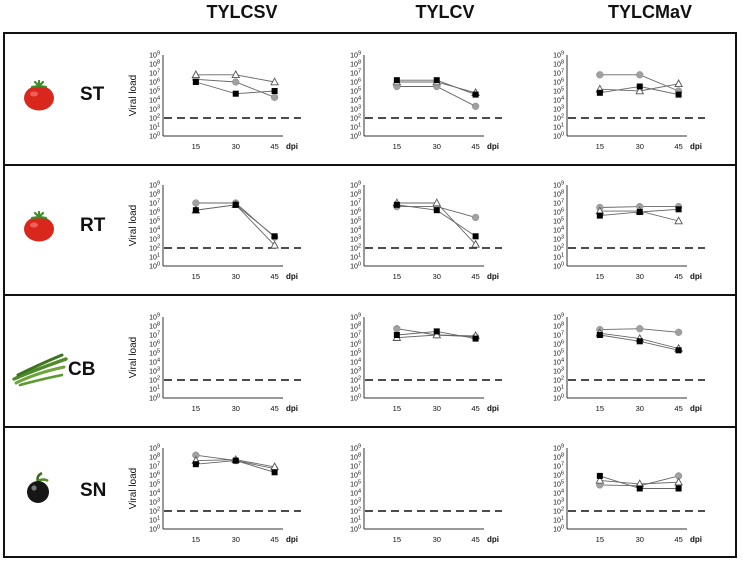 This screenshot has height=561, width=743. Describe the element at coordinates (649, 12) in the screenshot. I see `column-header-tylcmav: TYLCMaV` at that location.